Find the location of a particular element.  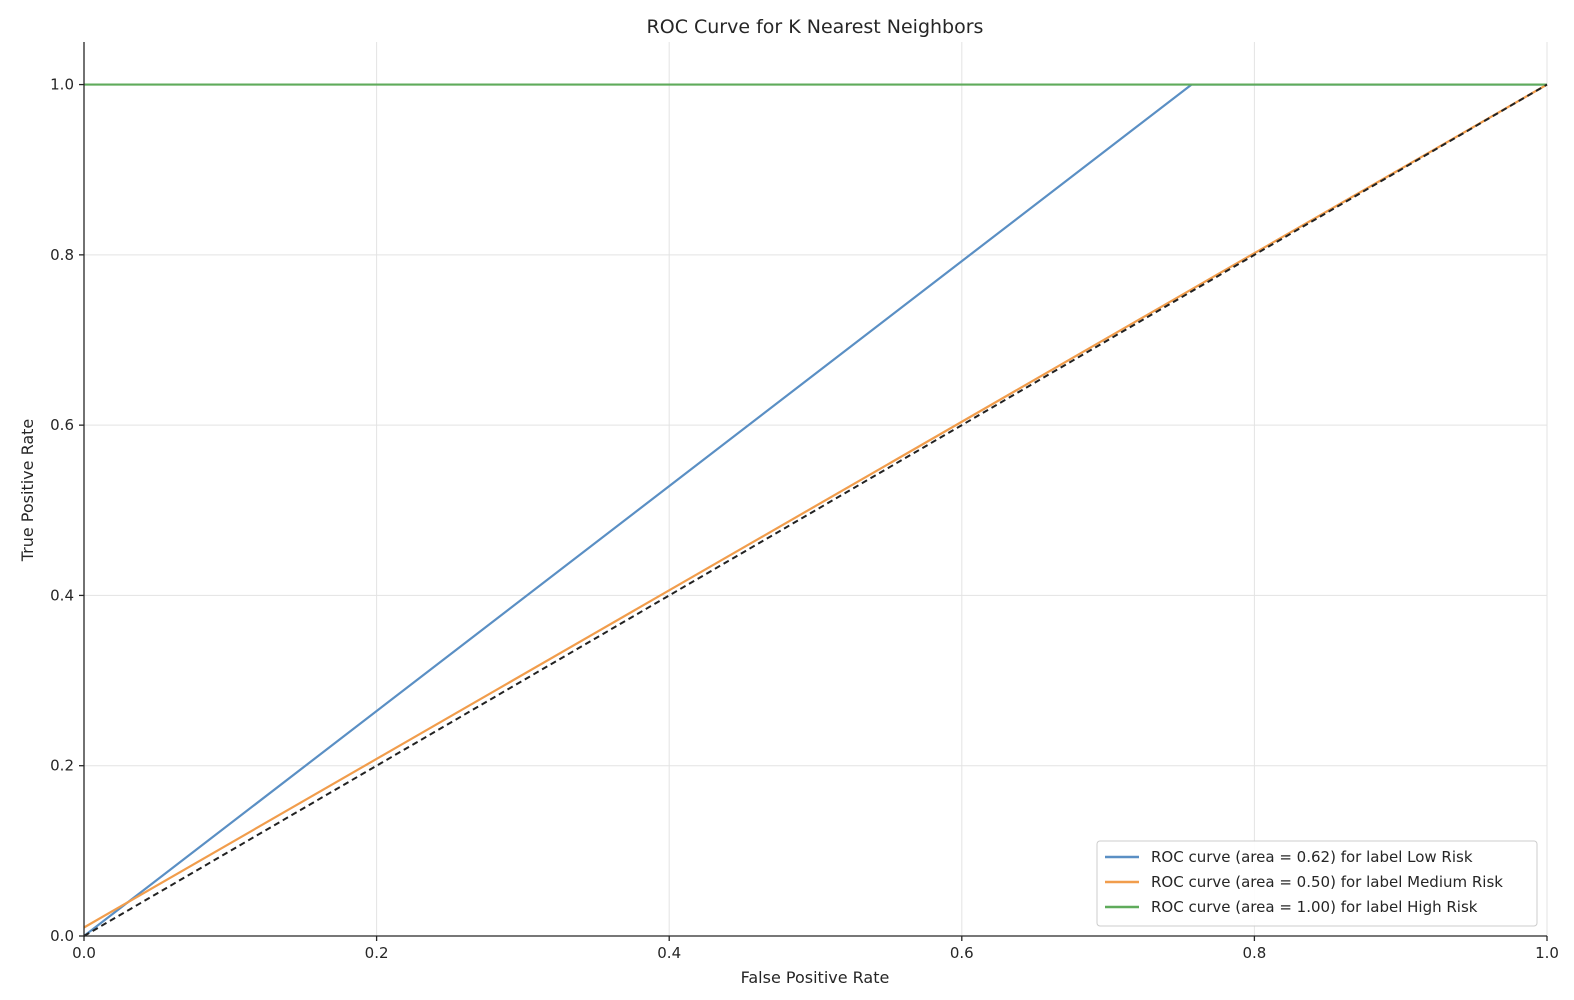

y-axis-label: True Positive Rate is located at coordinates (27, 491).